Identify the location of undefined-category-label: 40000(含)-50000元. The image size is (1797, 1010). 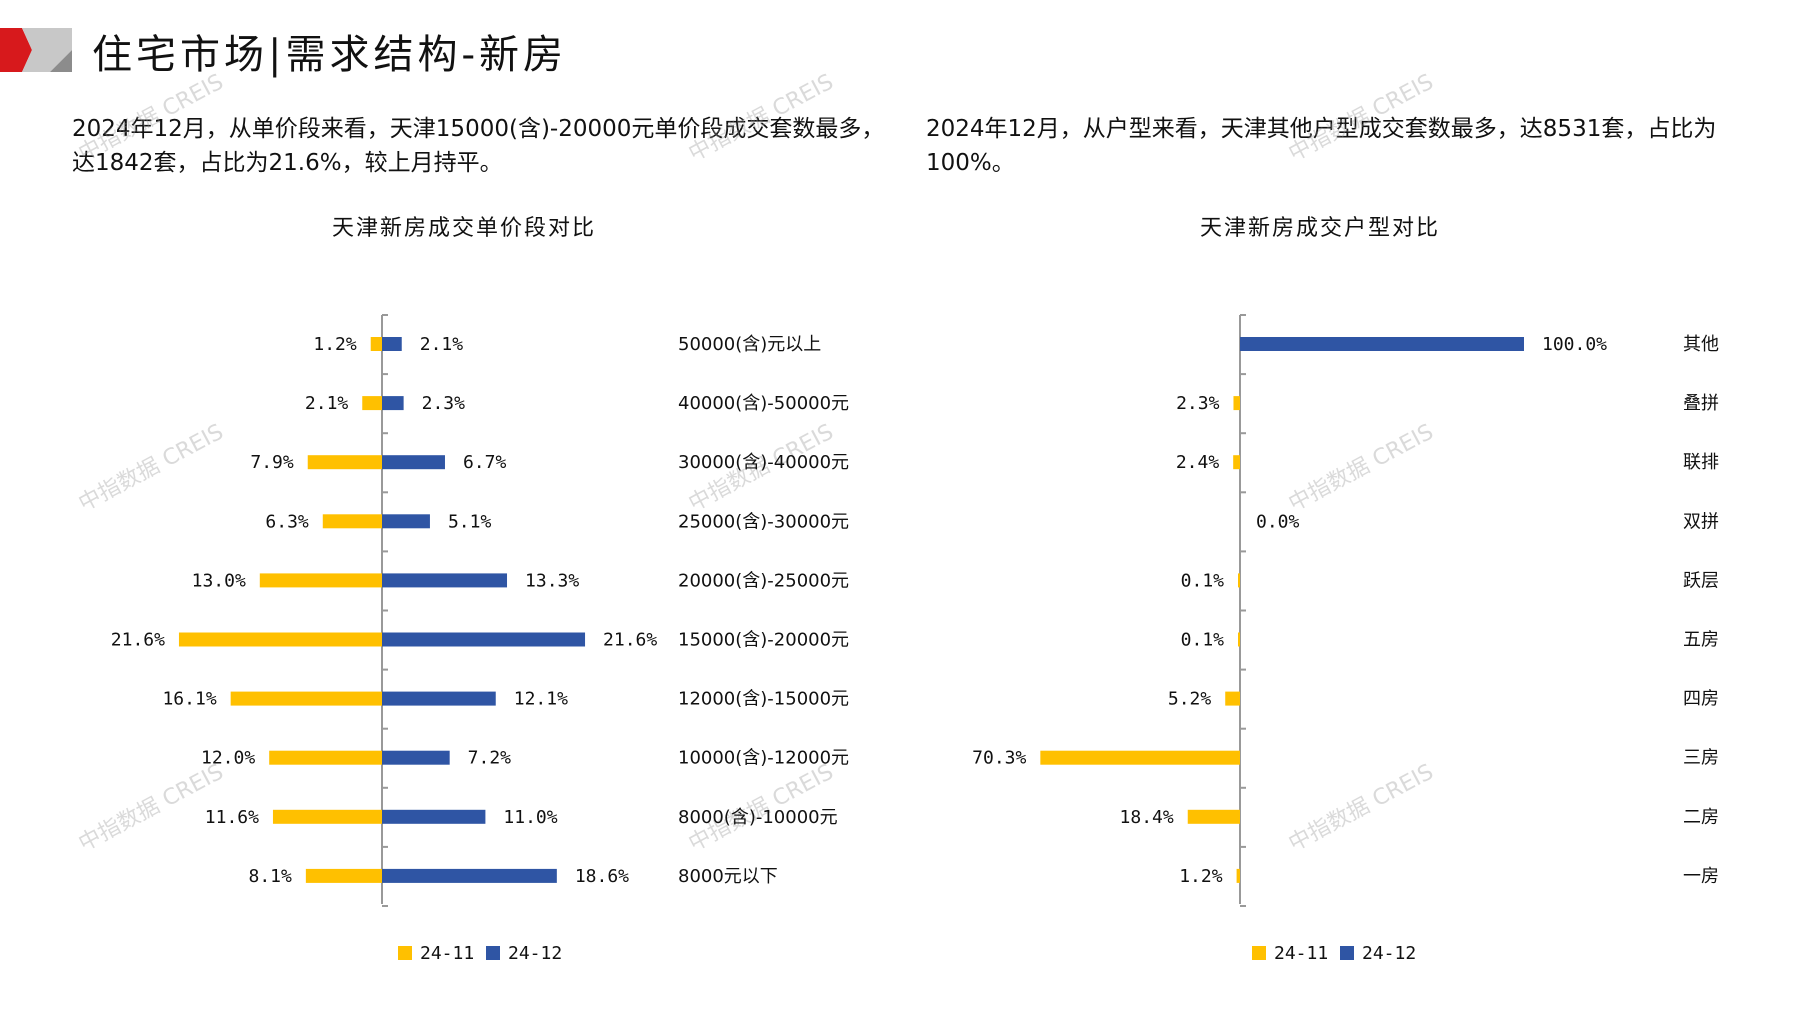
(763, 403).